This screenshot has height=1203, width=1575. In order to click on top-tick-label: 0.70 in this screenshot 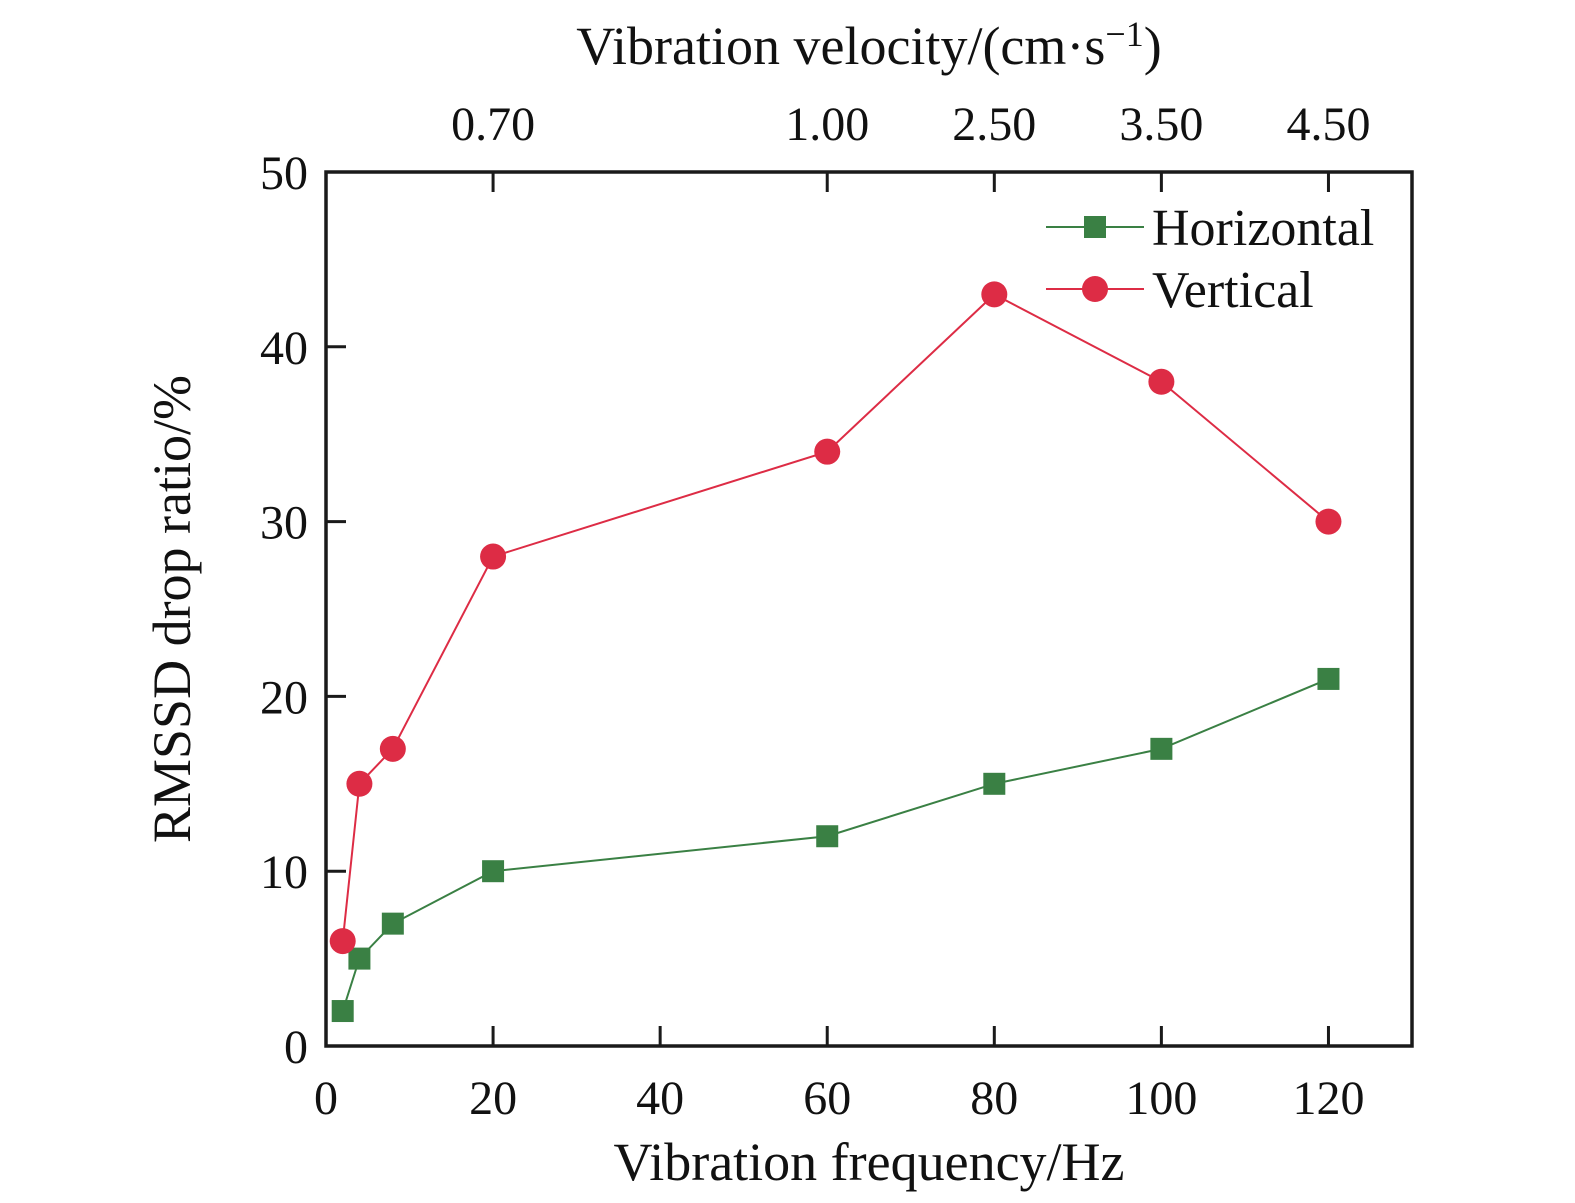, I will do `click(493, 124)`.